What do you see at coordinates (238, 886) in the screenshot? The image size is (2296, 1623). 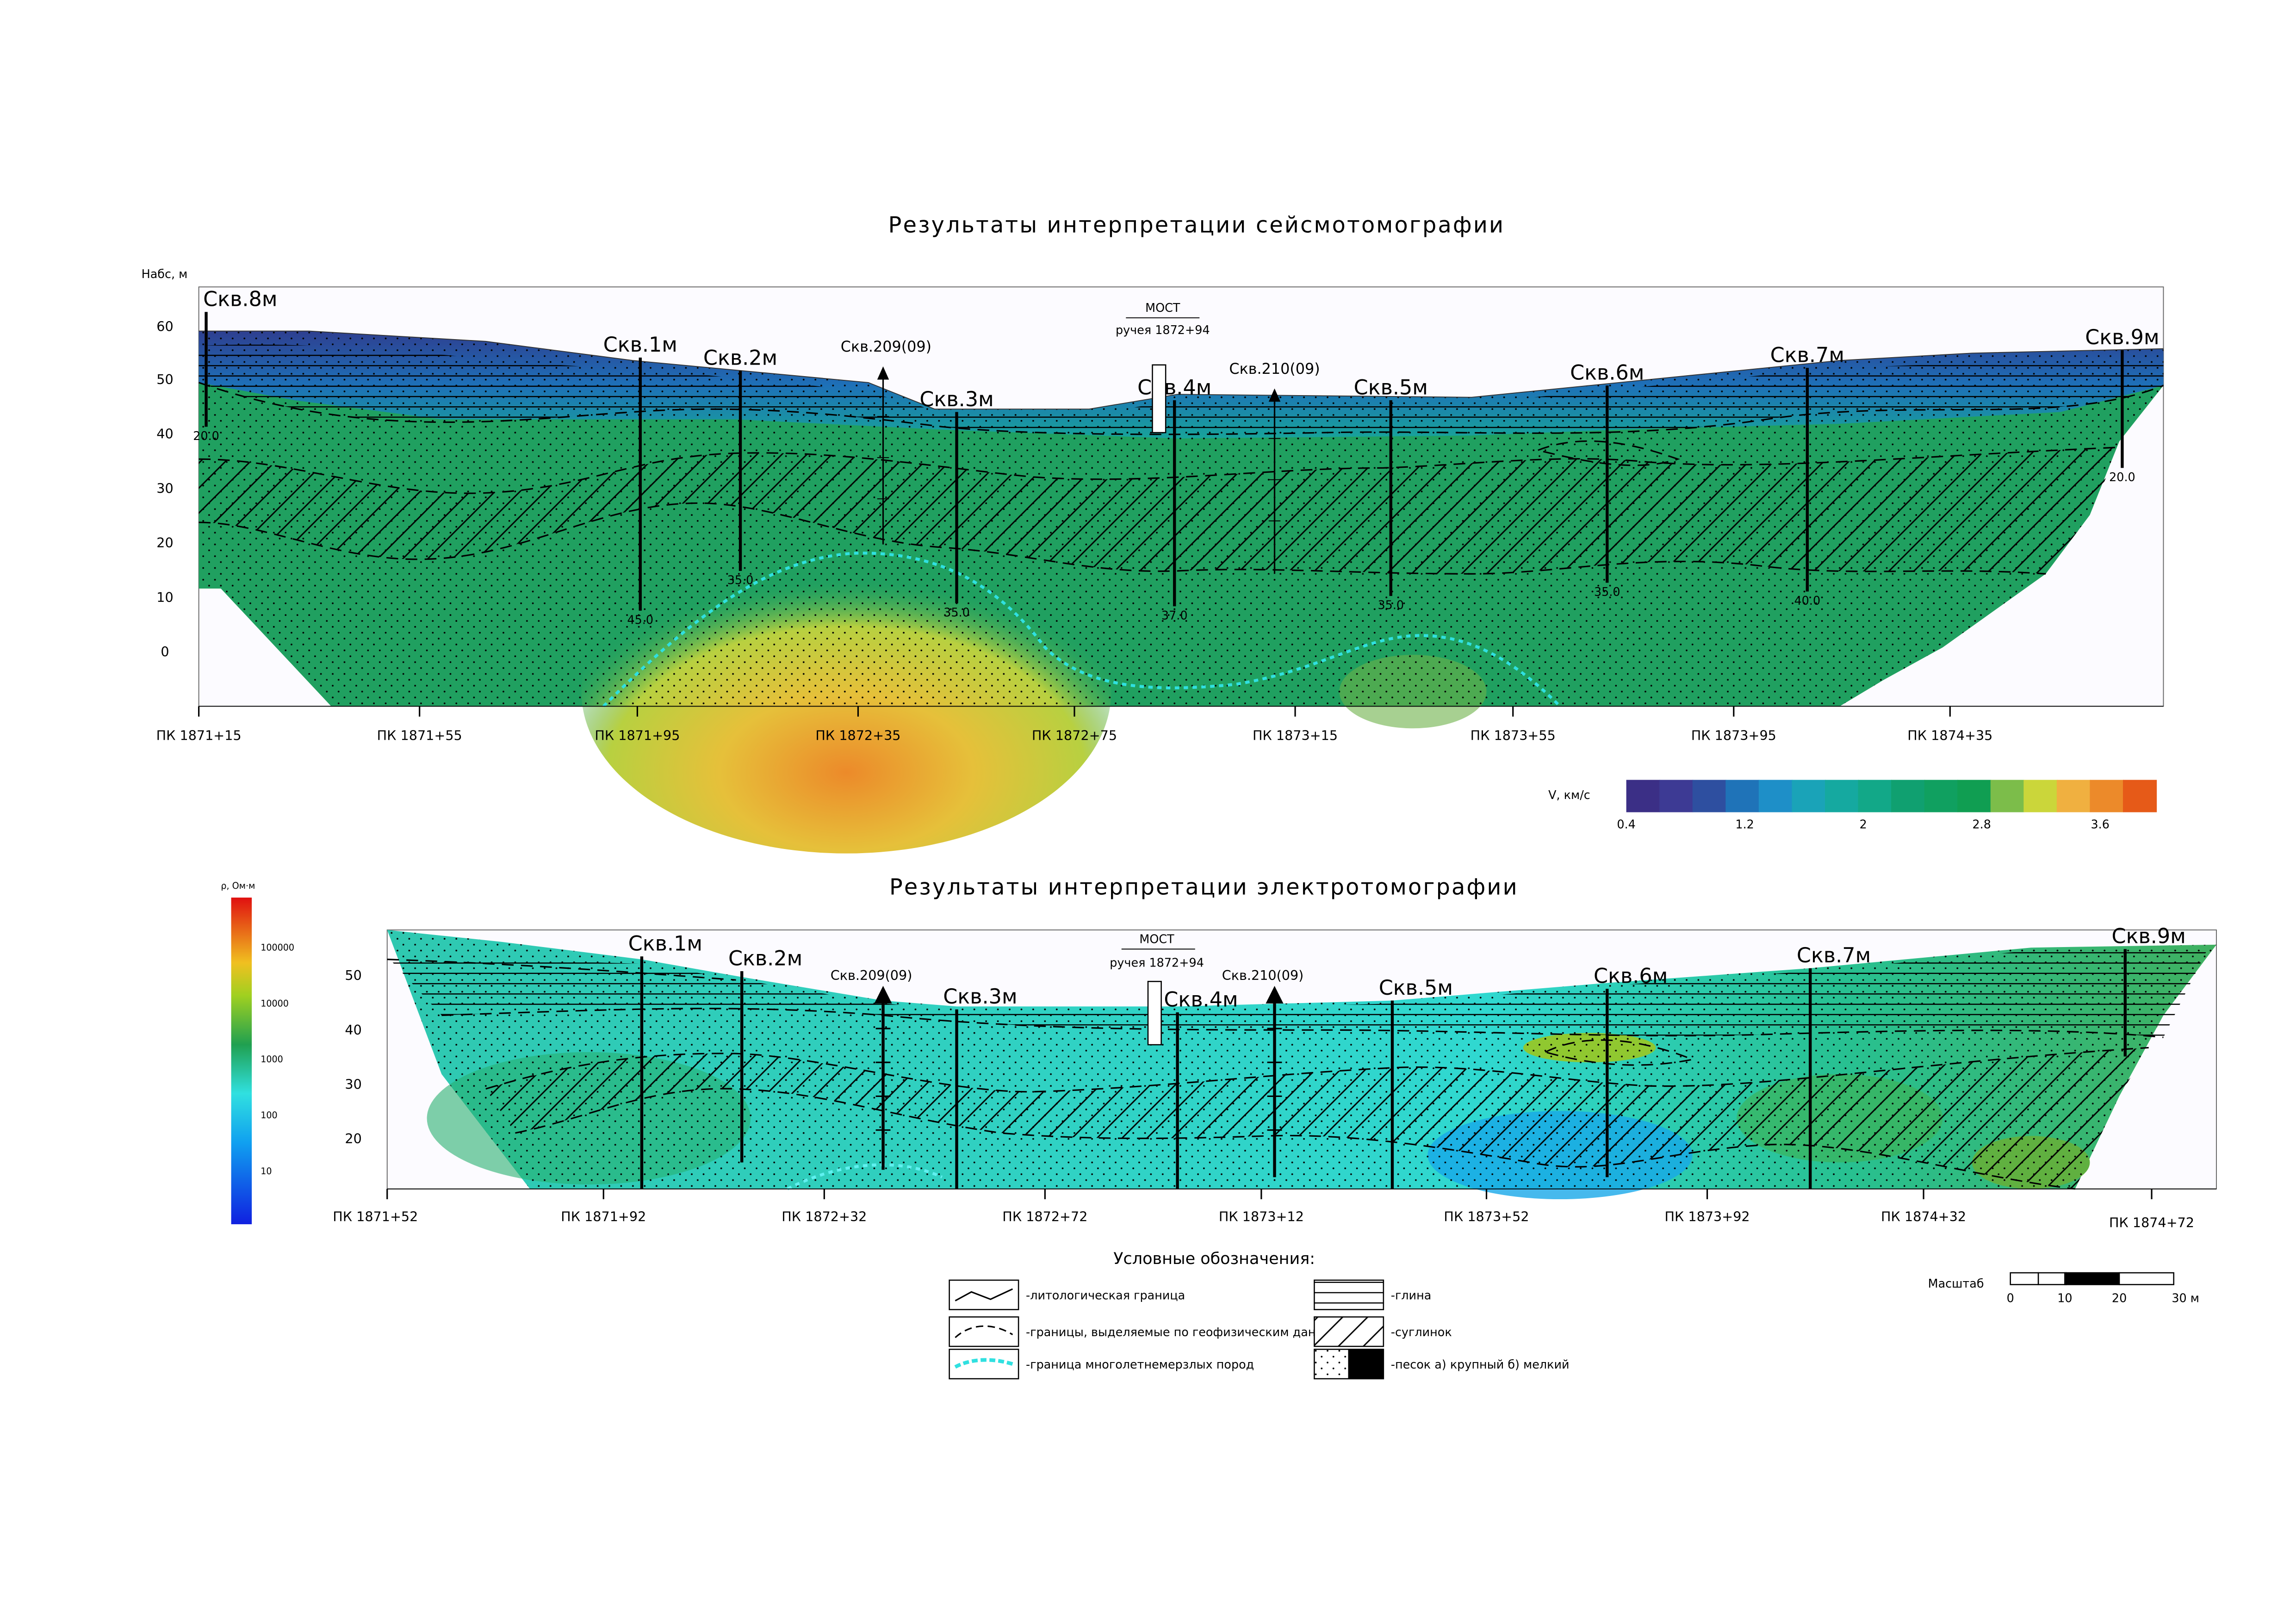 I see `colorbar-label: ρ, Ом·м` at bounding box center [238, 886].